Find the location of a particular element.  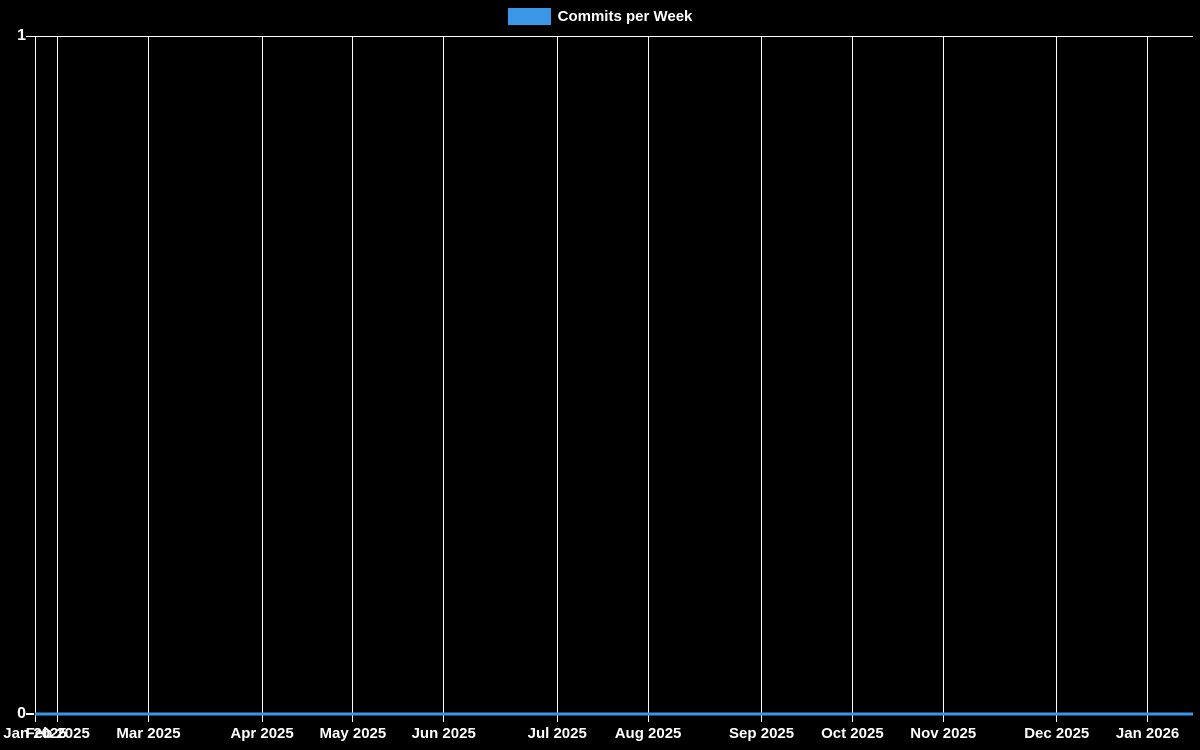

x-tick-label: Jan 2026 is located at coordinates (1147, 733).